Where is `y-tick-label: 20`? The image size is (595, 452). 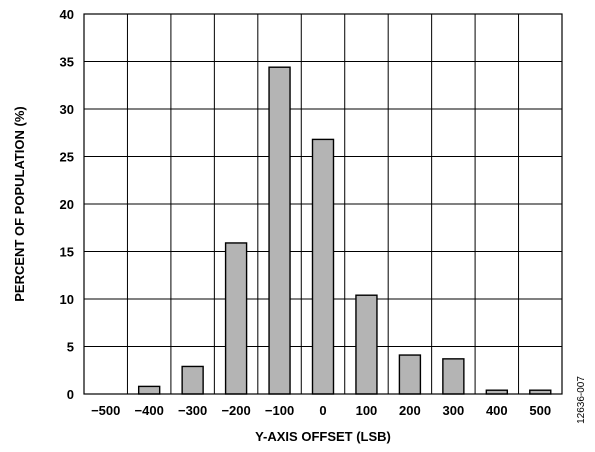
y-tick-label: 20 is located at coordinates (67, 204).